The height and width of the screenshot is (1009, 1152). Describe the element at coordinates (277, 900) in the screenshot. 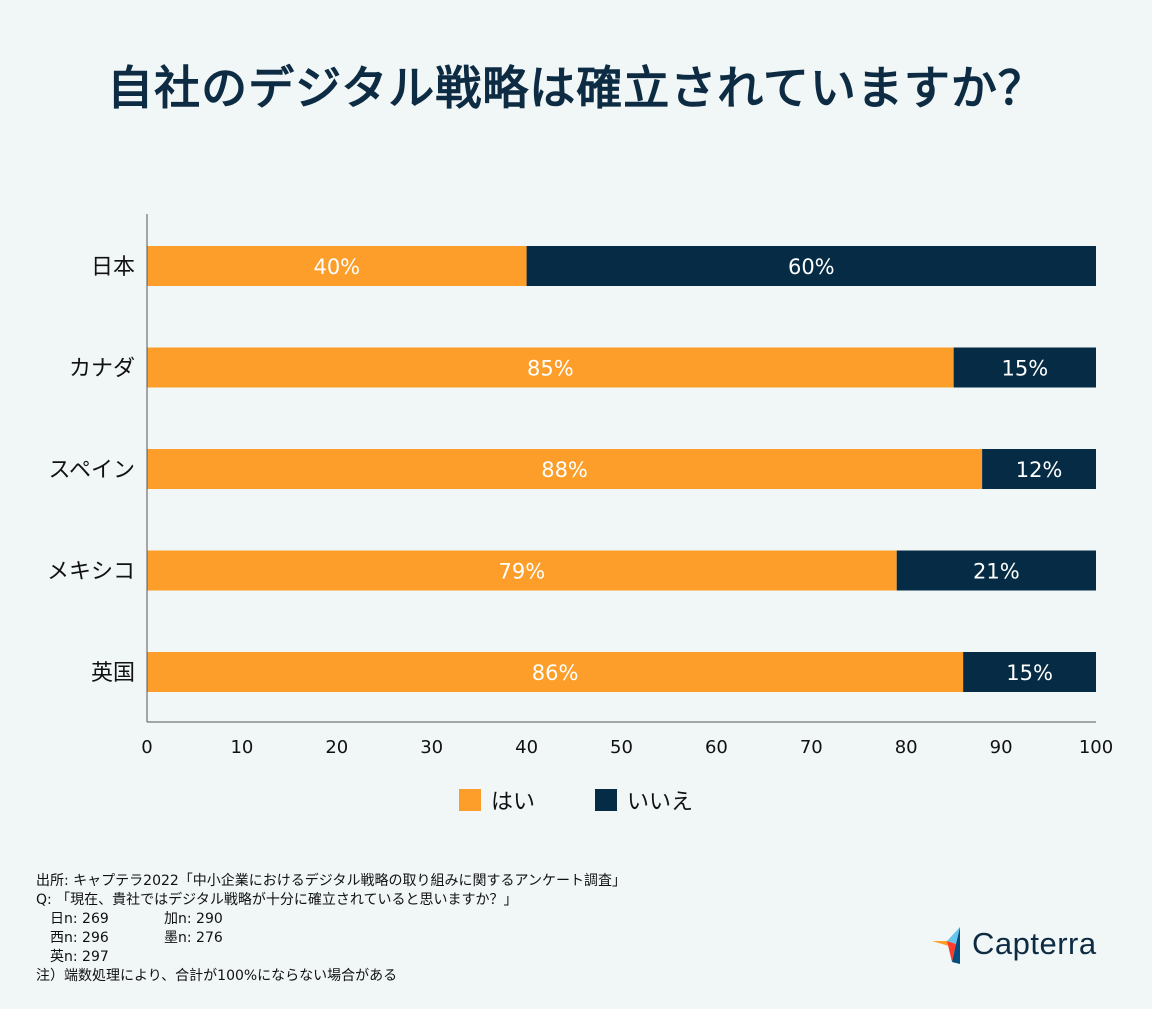

I see `question-note: Q: 「現在、貴社ではデジタル戦略が十分に確立されていると思いますか？」` at that location.